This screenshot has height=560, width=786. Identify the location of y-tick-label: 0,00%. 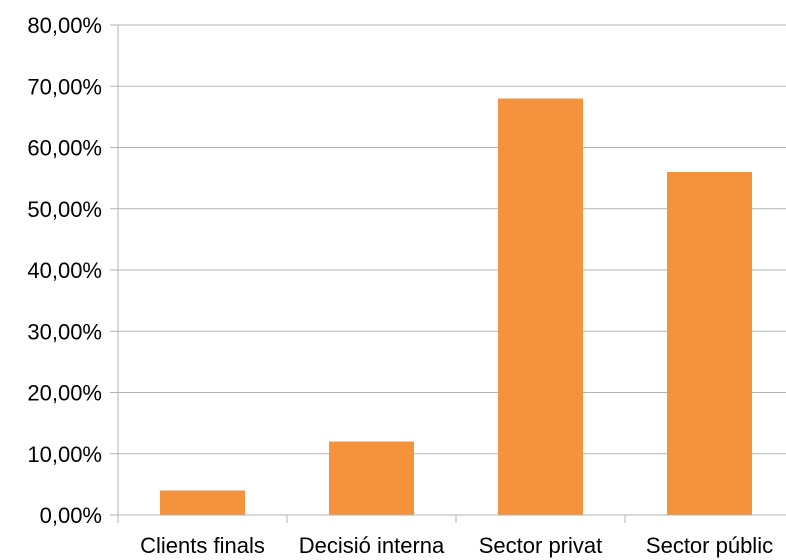
(71, 515).